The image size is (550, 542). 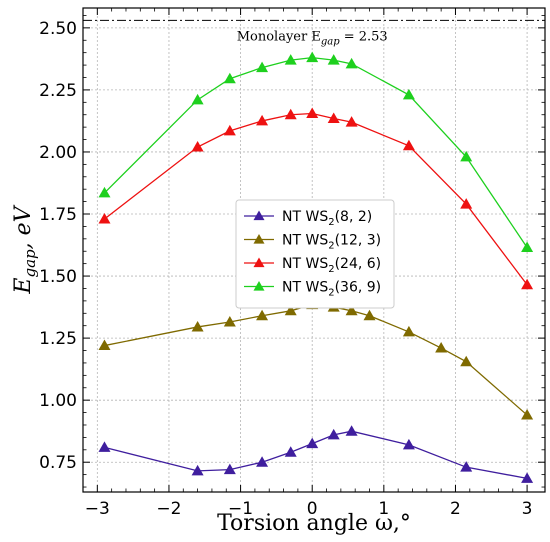 What do you see at coordinates (455, 509) in the screenshot?
I see `x-tick-label: 2` at bounding box center [455, 509].